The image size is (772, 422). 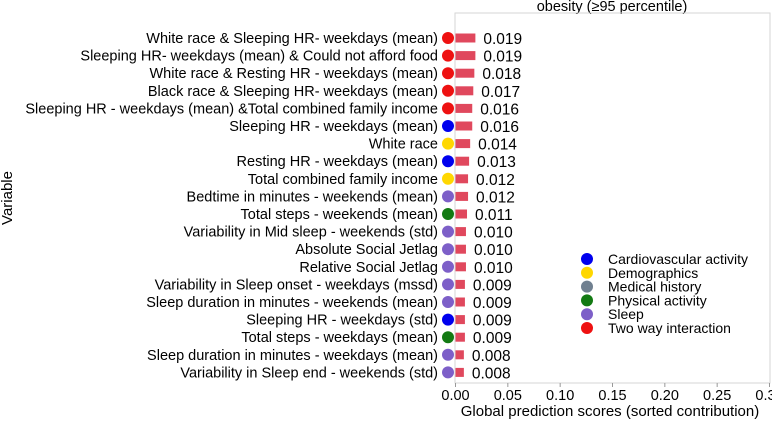 I want to click on y-axis-title: Variable, so click(x=8, y=198).